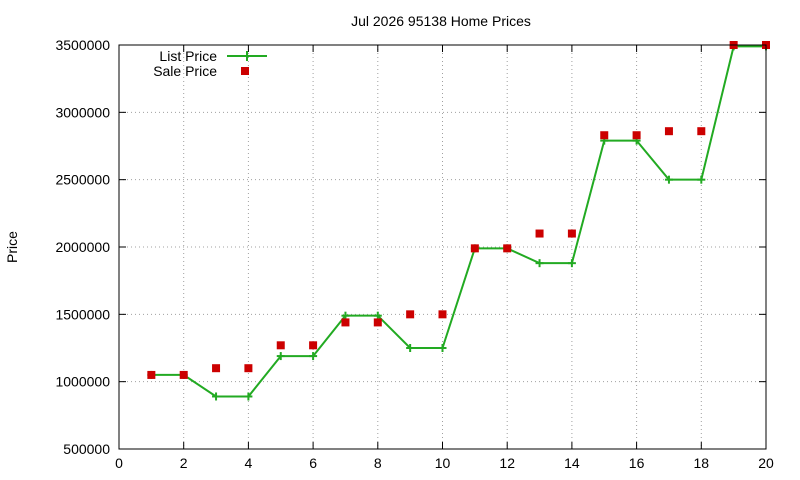 The height and width of the screenshot is (480, 800). What do you see at coordinates (82, 45) in the screenshot?
I see `y-tick-label: 3500000` at bounding box center [82, 45].